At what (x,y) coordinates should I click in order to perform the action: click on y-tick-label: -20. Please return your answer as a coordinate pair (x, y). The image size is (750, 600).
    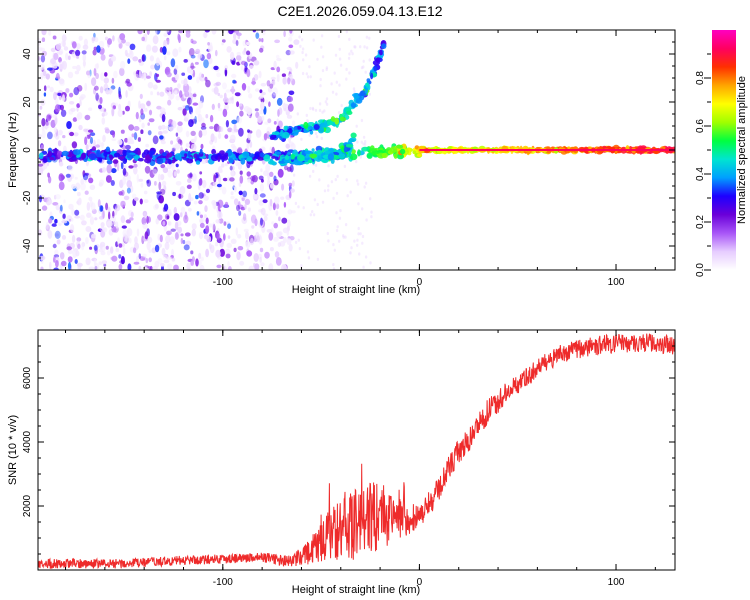
    Looking at the image, I should click on (27, 197).